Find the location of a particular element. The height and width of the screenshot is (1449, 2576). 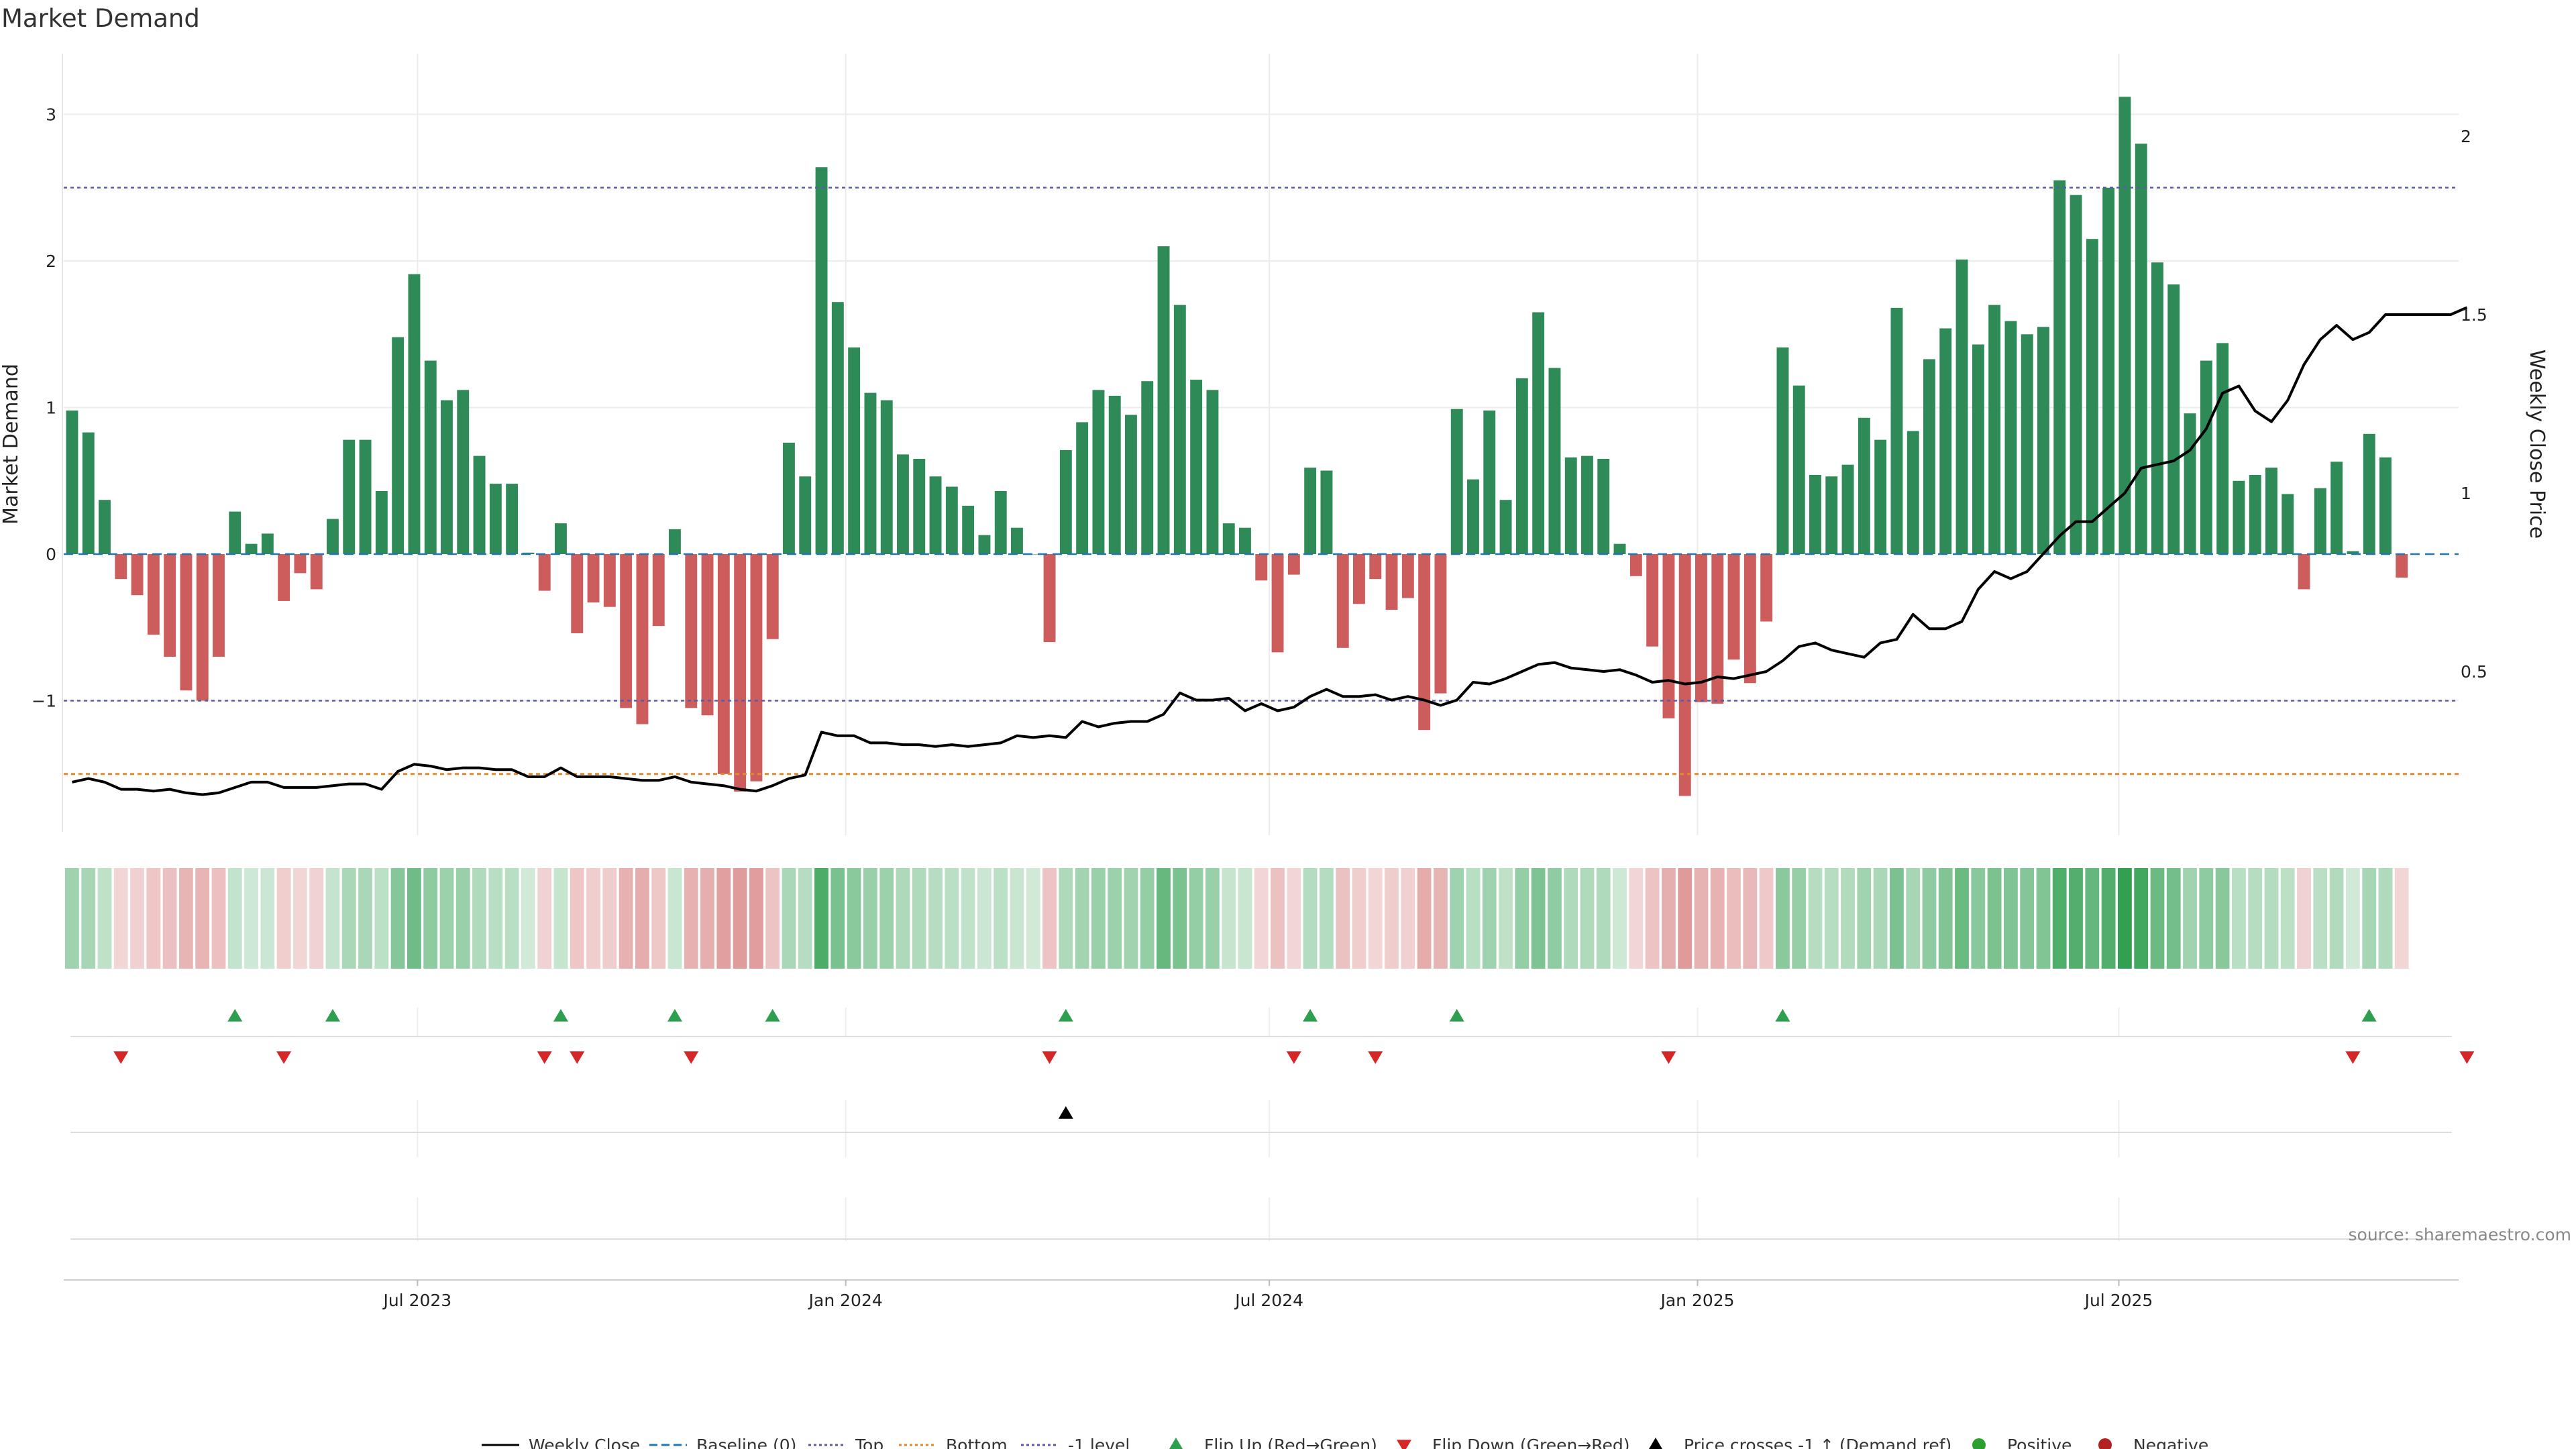

legend-label: Top is located at coordinates (869, 1442).